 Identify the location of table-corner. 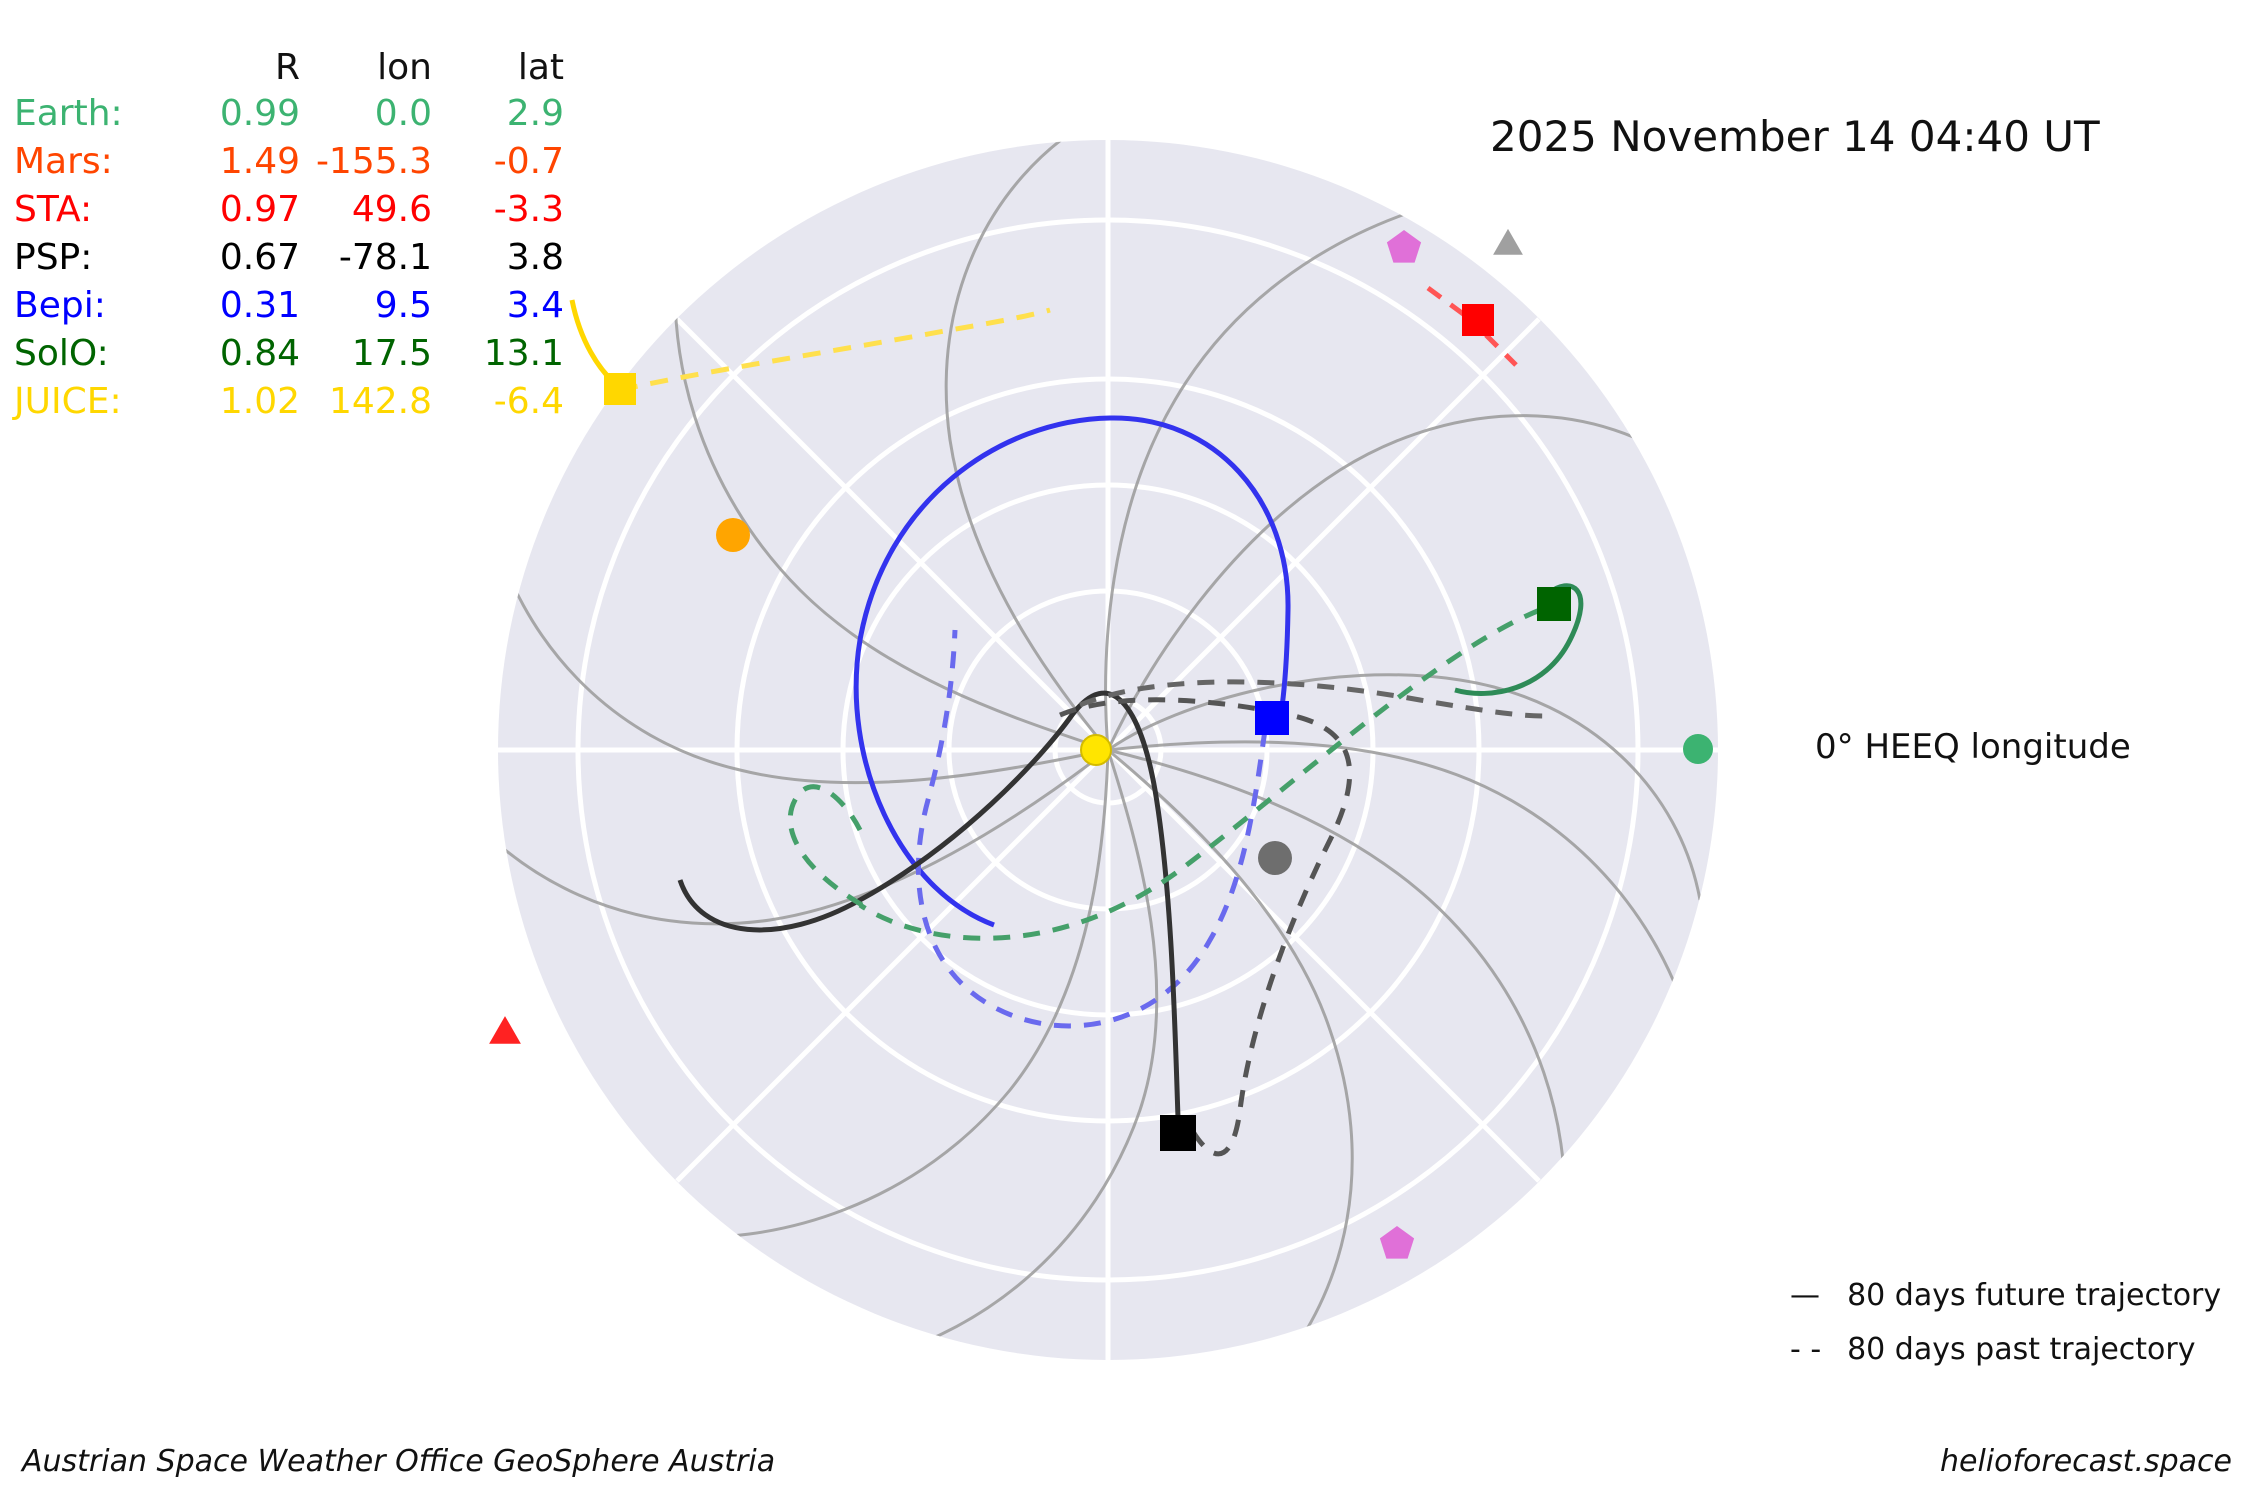
(98, 68).